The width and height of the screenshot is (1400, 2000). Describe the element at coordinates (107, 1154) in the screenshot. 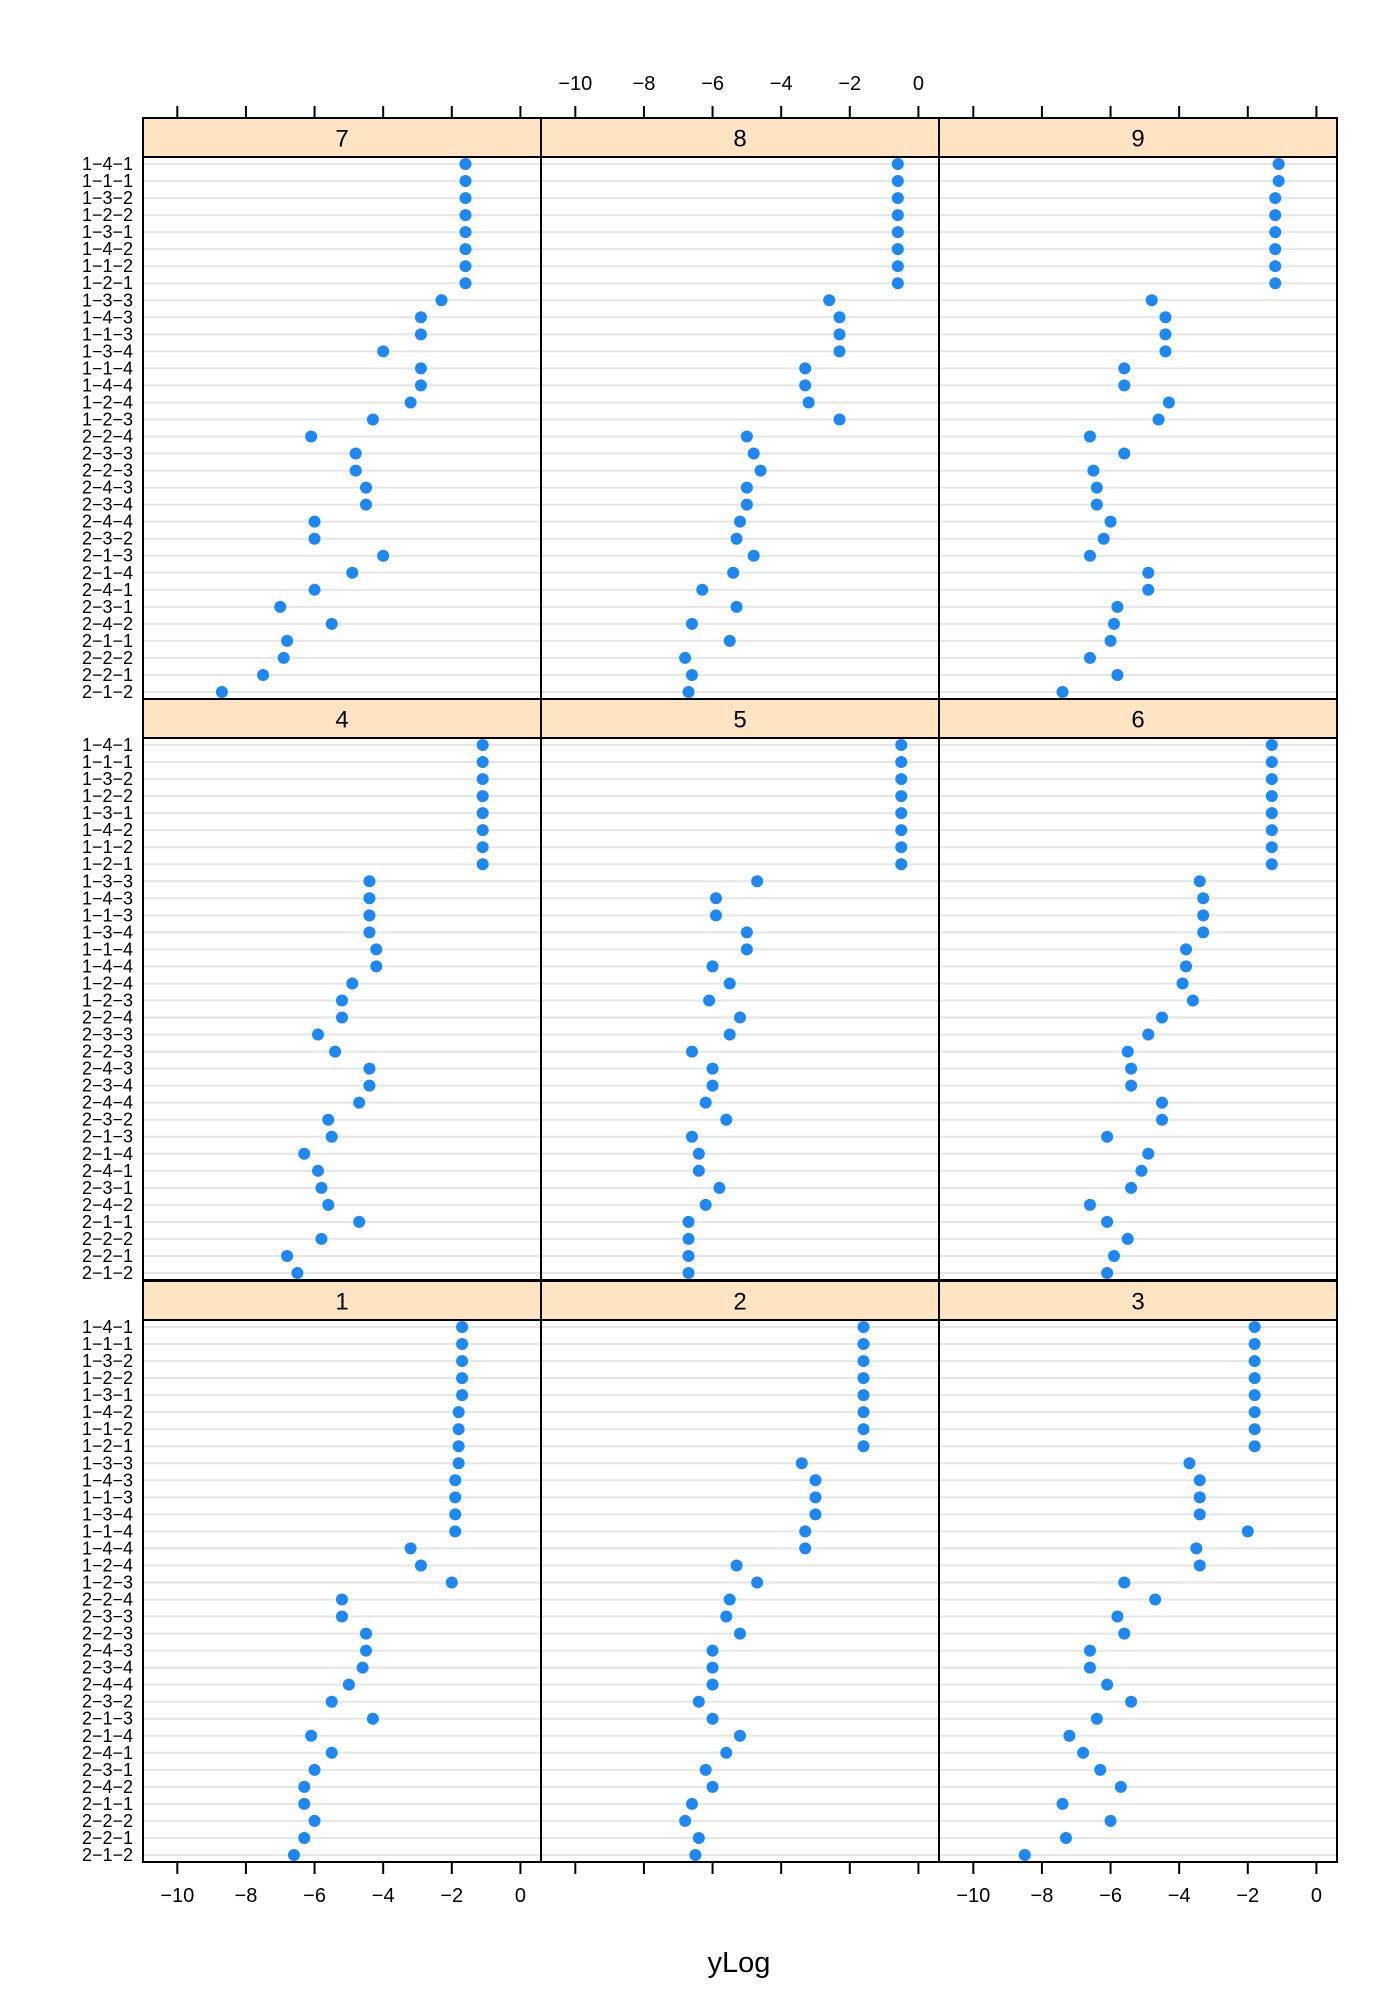

I see `row-label: 2−1−4` at that location.